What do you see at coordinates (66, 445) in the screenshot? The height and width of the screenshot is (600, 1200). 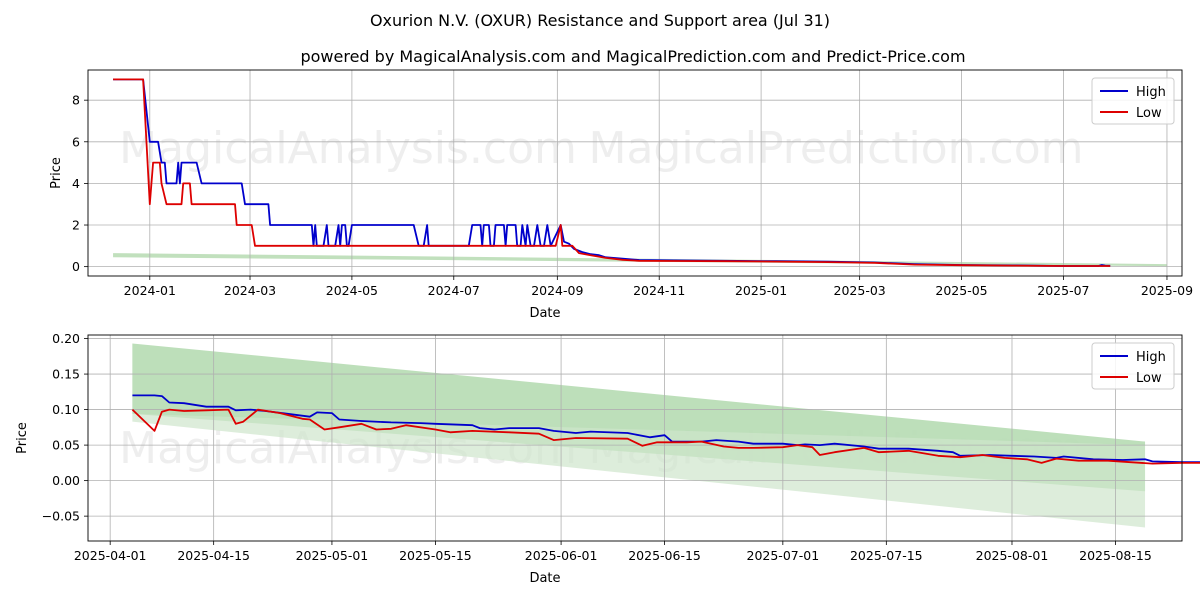 I see `bottom-y-tick-label: 0.05` at bounding box center [66, 445].